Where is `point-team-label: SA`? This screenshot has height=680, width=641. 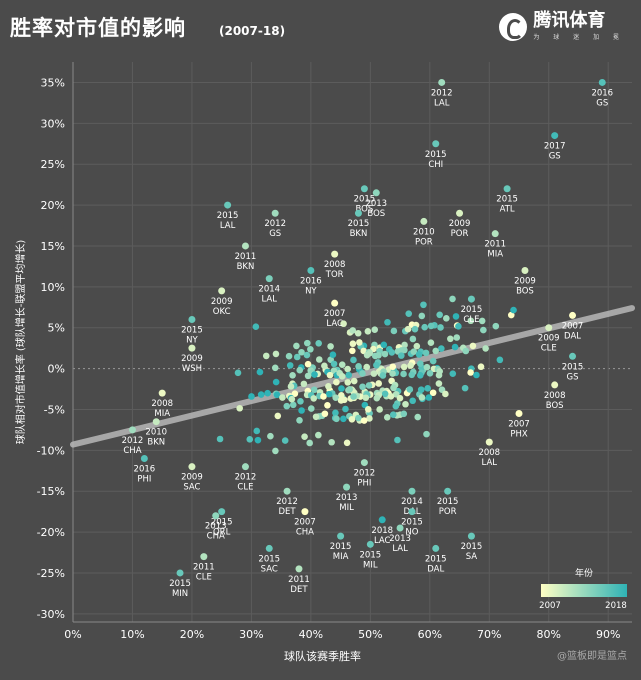
point-team-label: SA is located at coordinates (472, 557).